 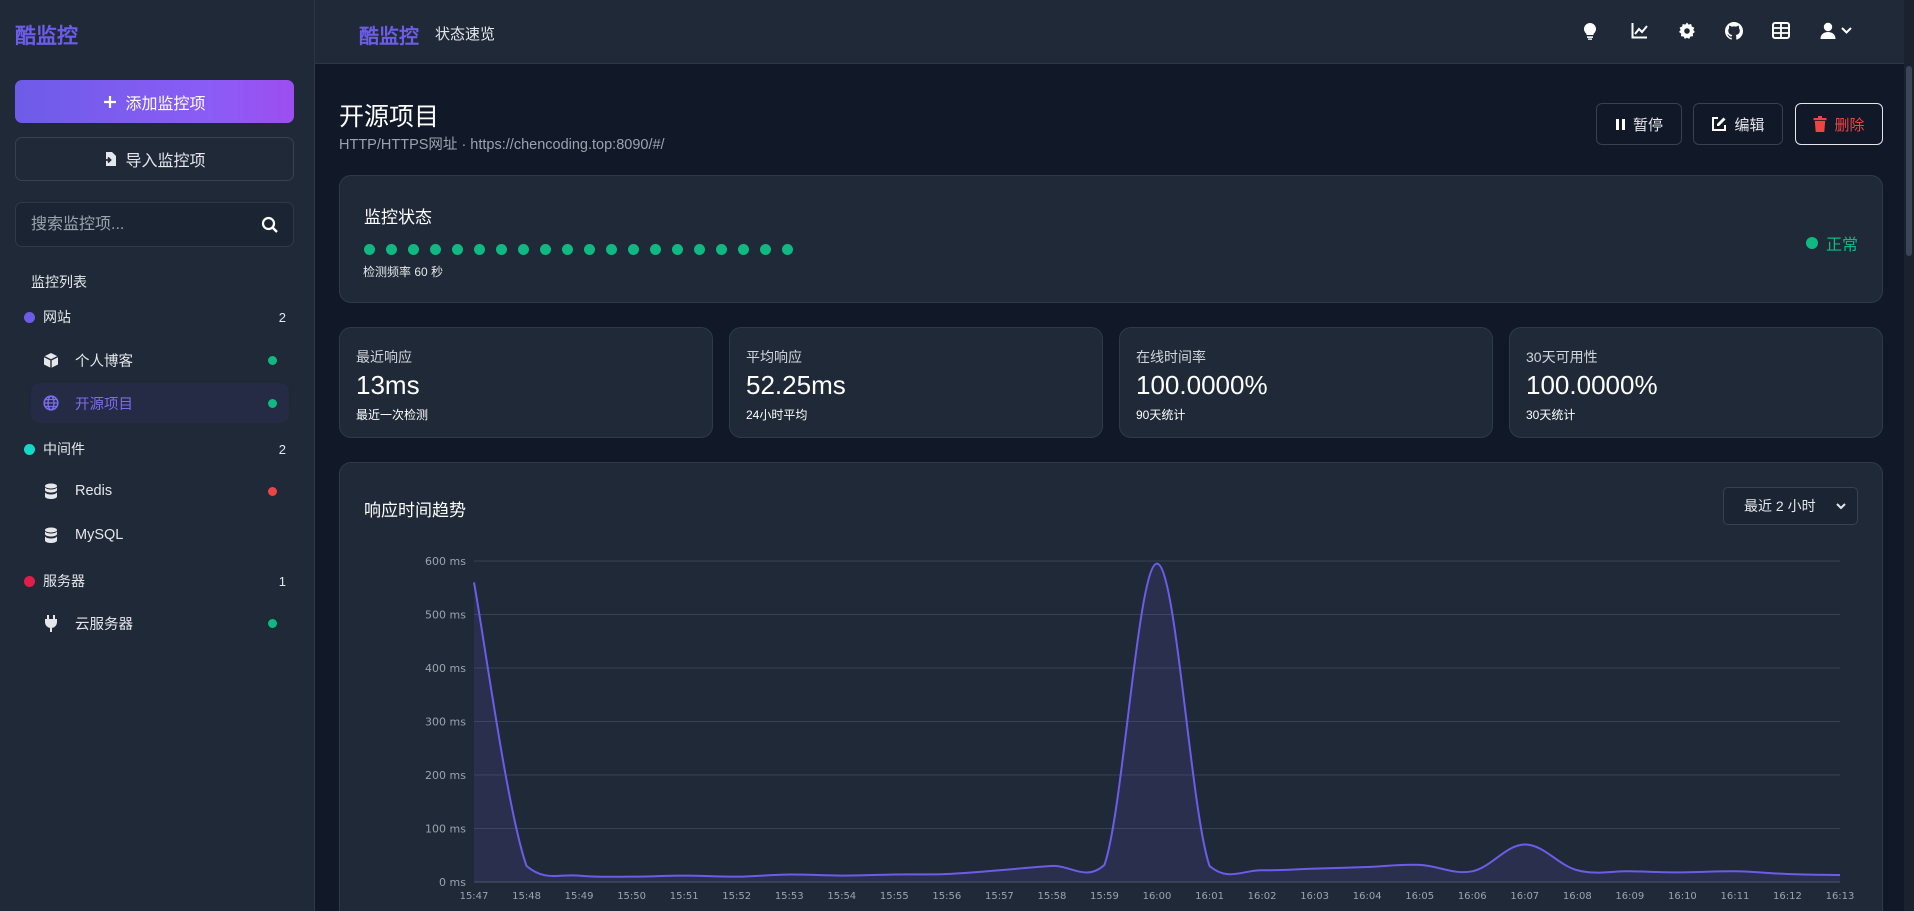 I want to click on group-server: 服务器 1, so click(x=155, y=581).